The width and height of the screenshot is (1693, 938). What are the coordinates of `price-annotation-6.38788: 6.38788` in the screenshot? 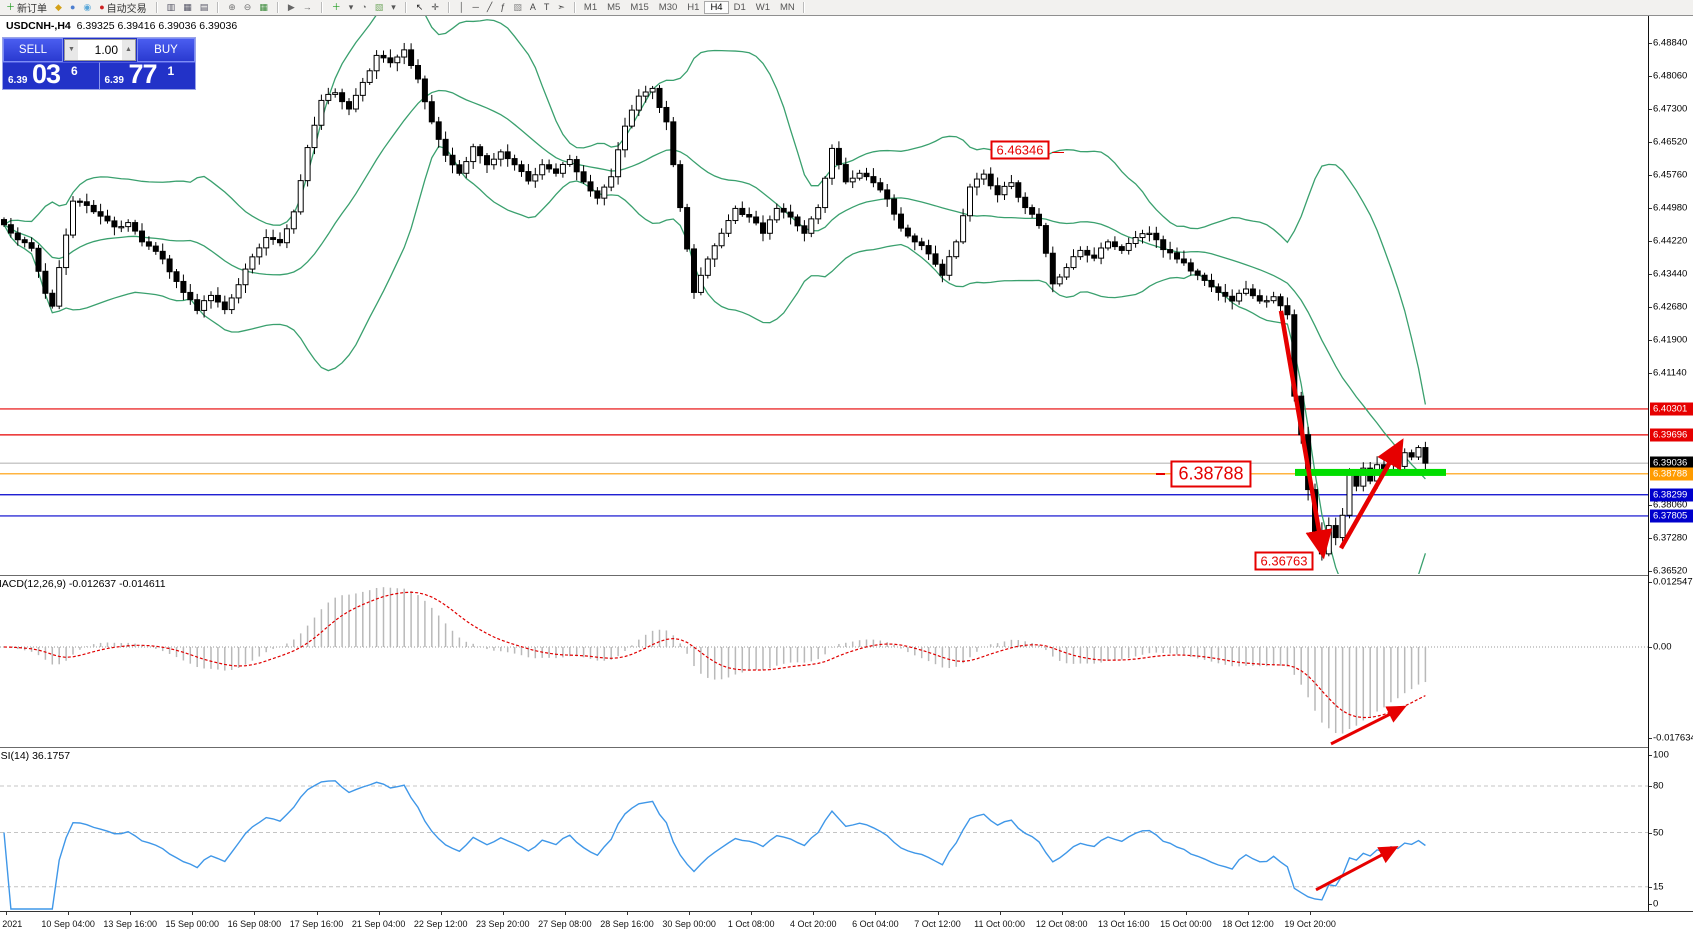 It's located at (1211, 474).